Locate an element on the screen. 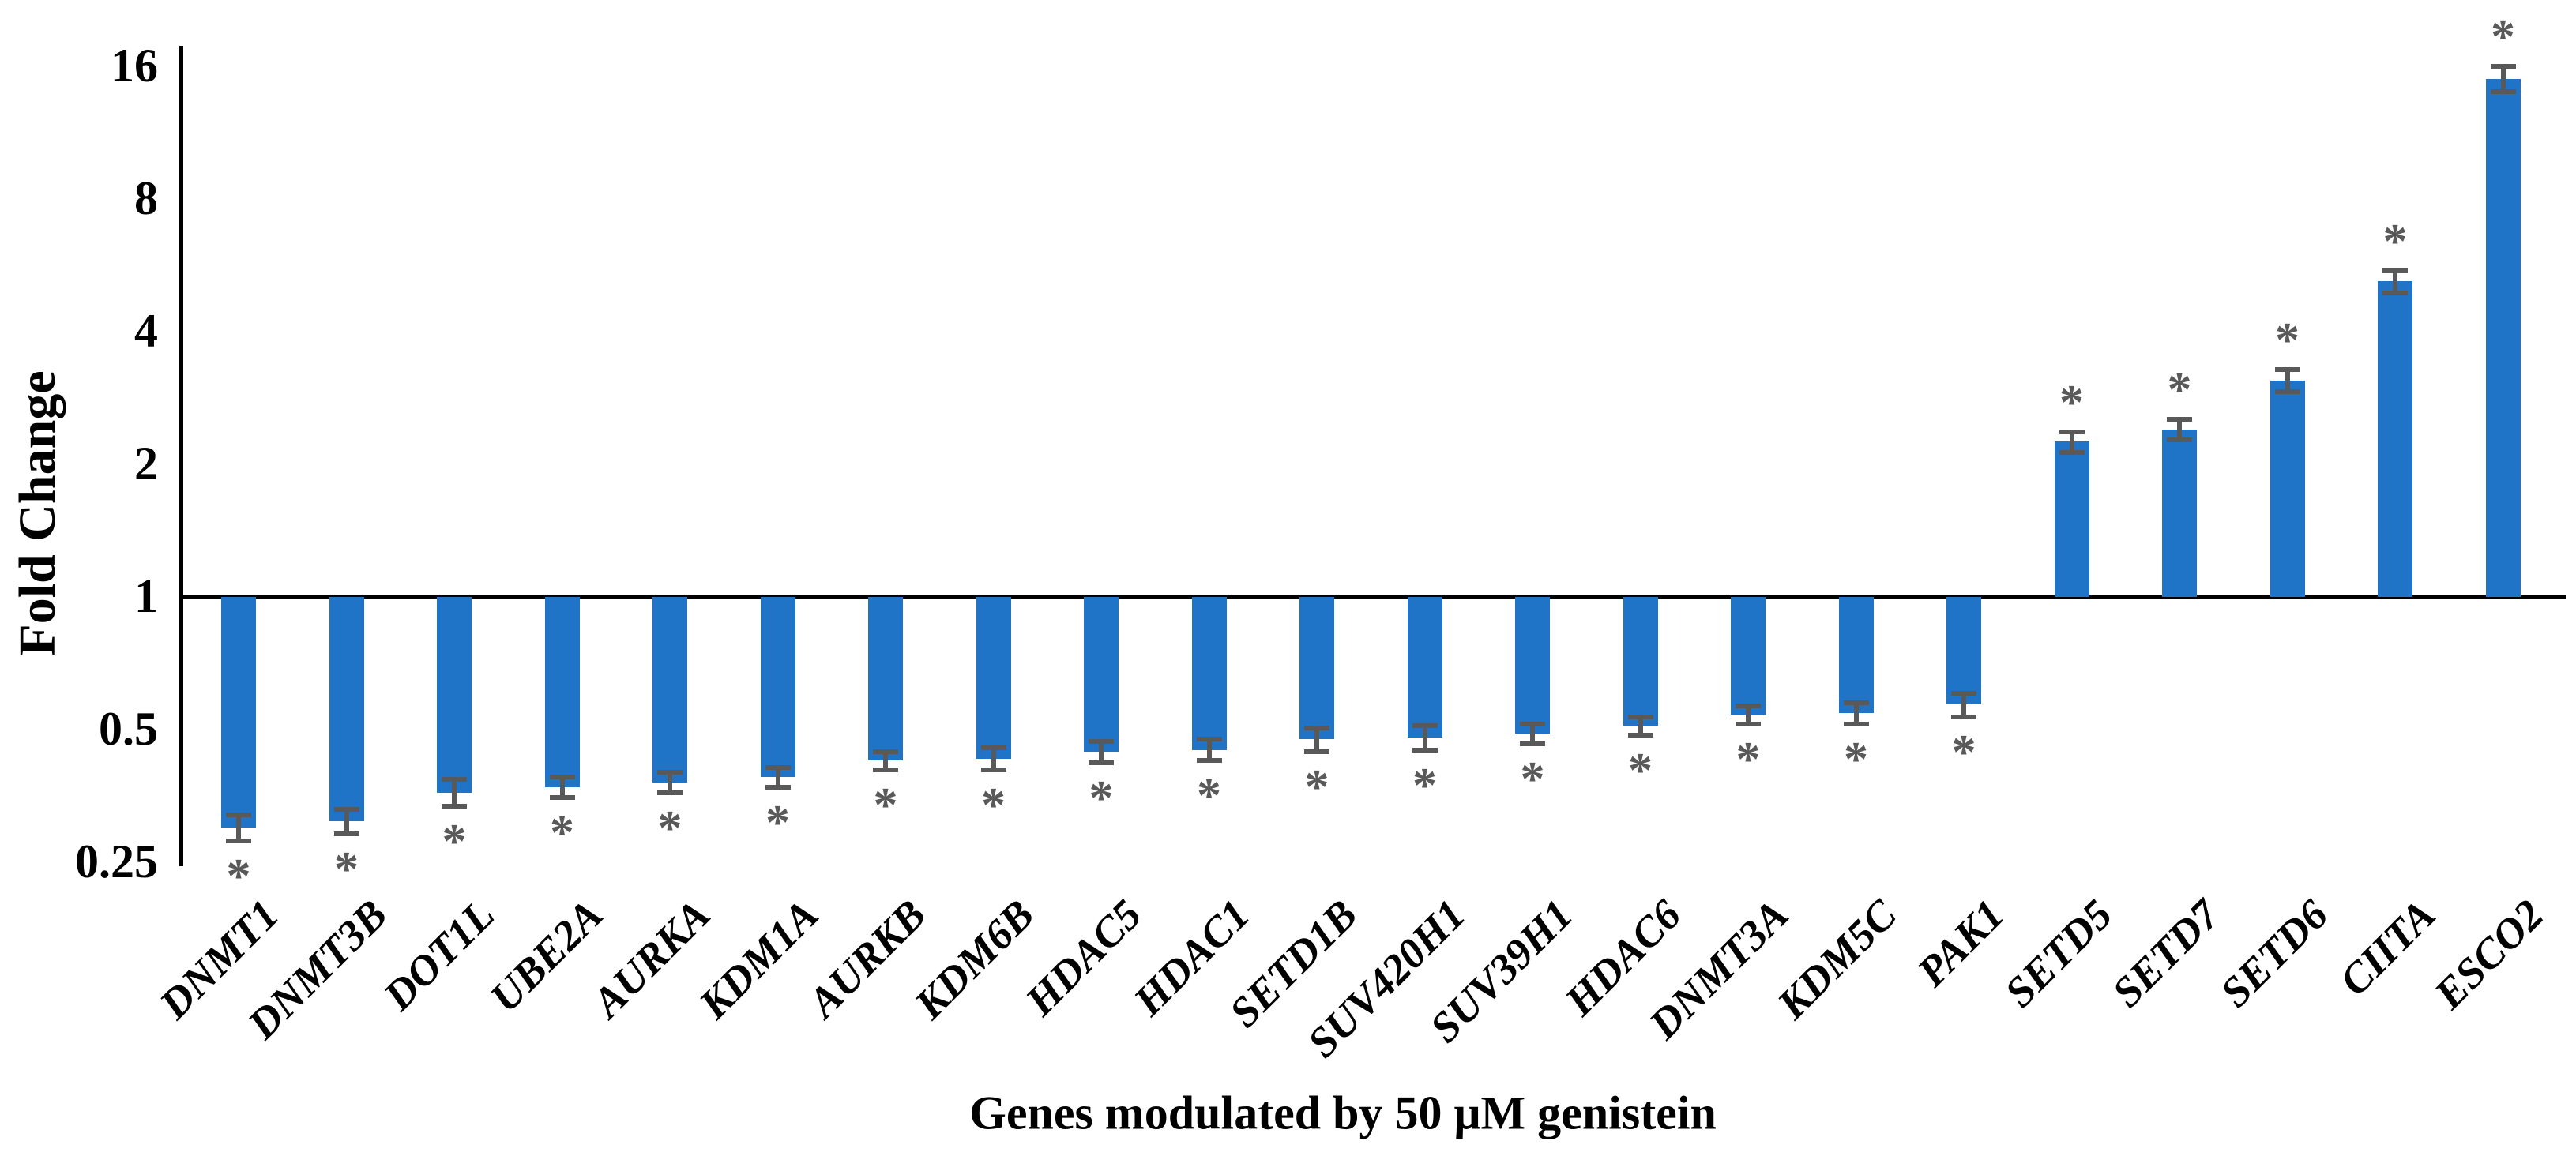 The height and width of the screenshot is (1156, 2576). significance-asterisk-kdm1a: * is located at coordinates (777, 822).